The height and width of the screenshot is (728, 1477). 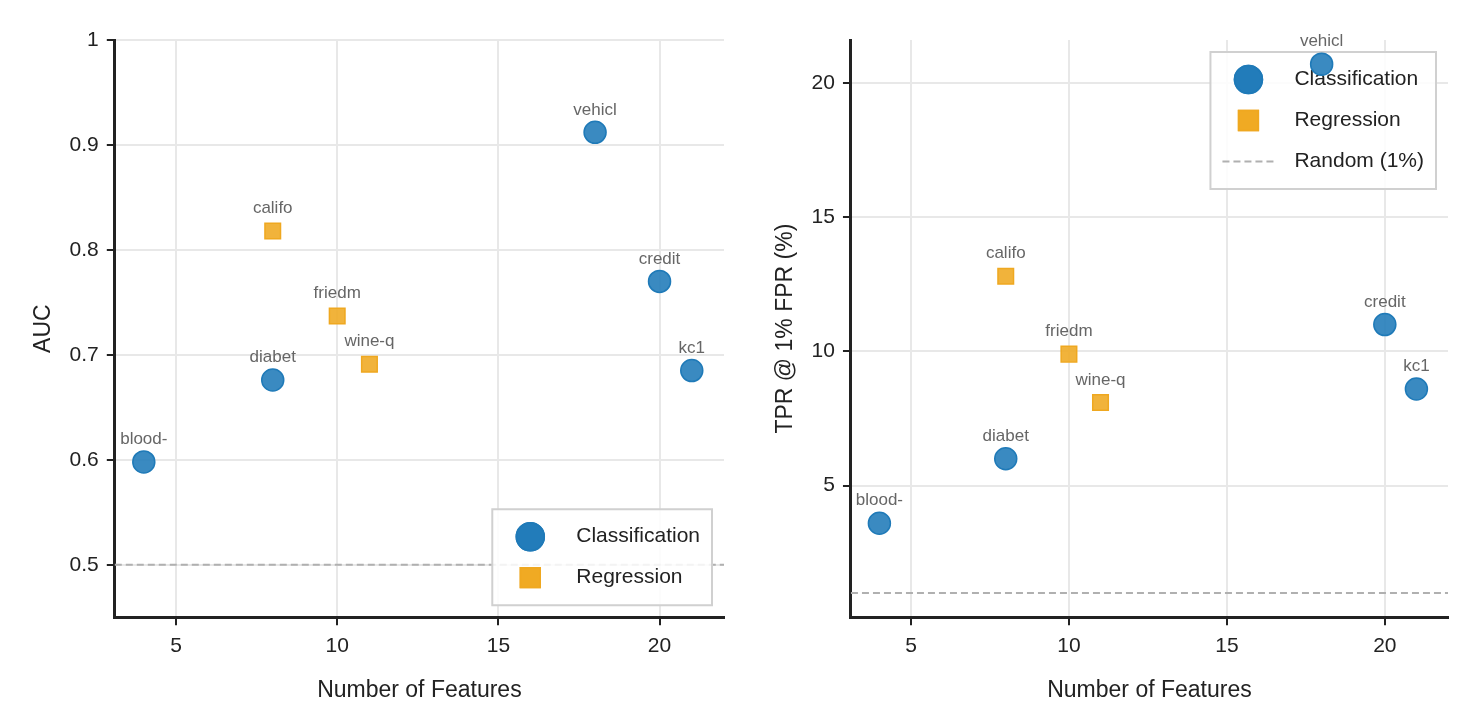 I want to click on y-tick-label: 0.7, so click(x=84, y=353).